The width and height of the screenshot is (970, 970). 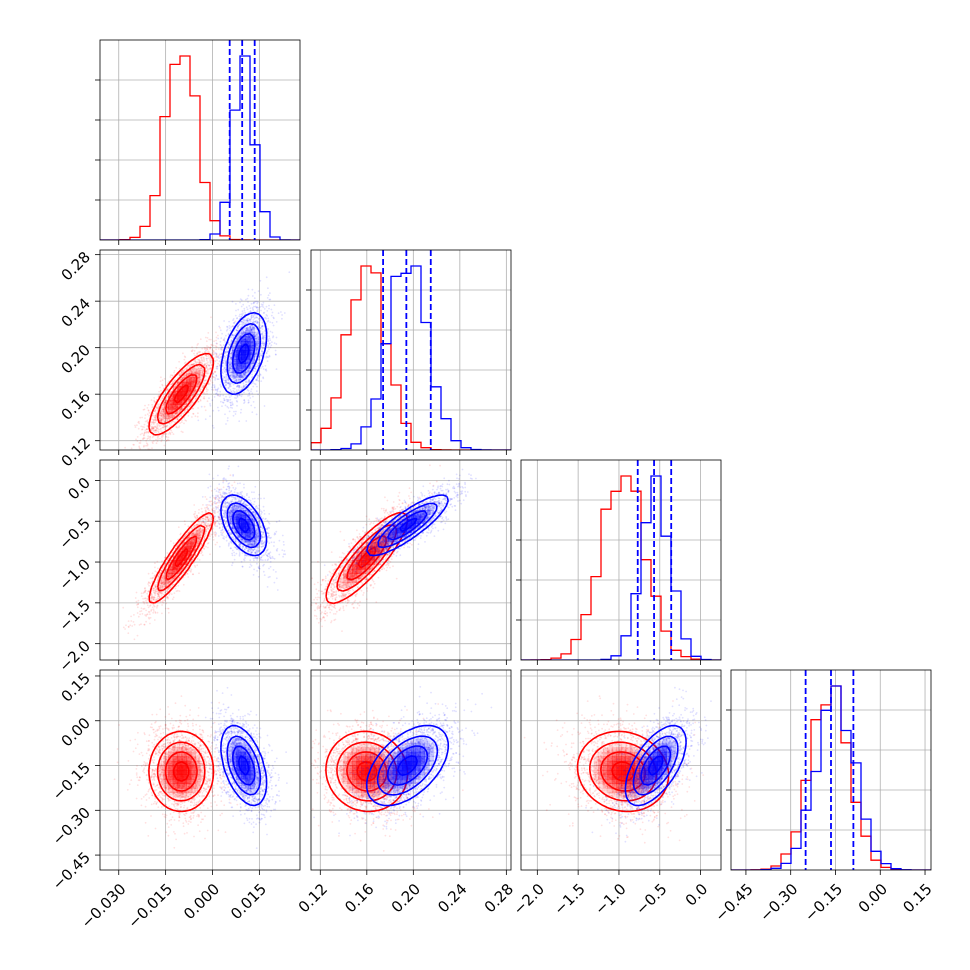 I want to click on x-tick-label: 0.28, so click(x=499, y=898).